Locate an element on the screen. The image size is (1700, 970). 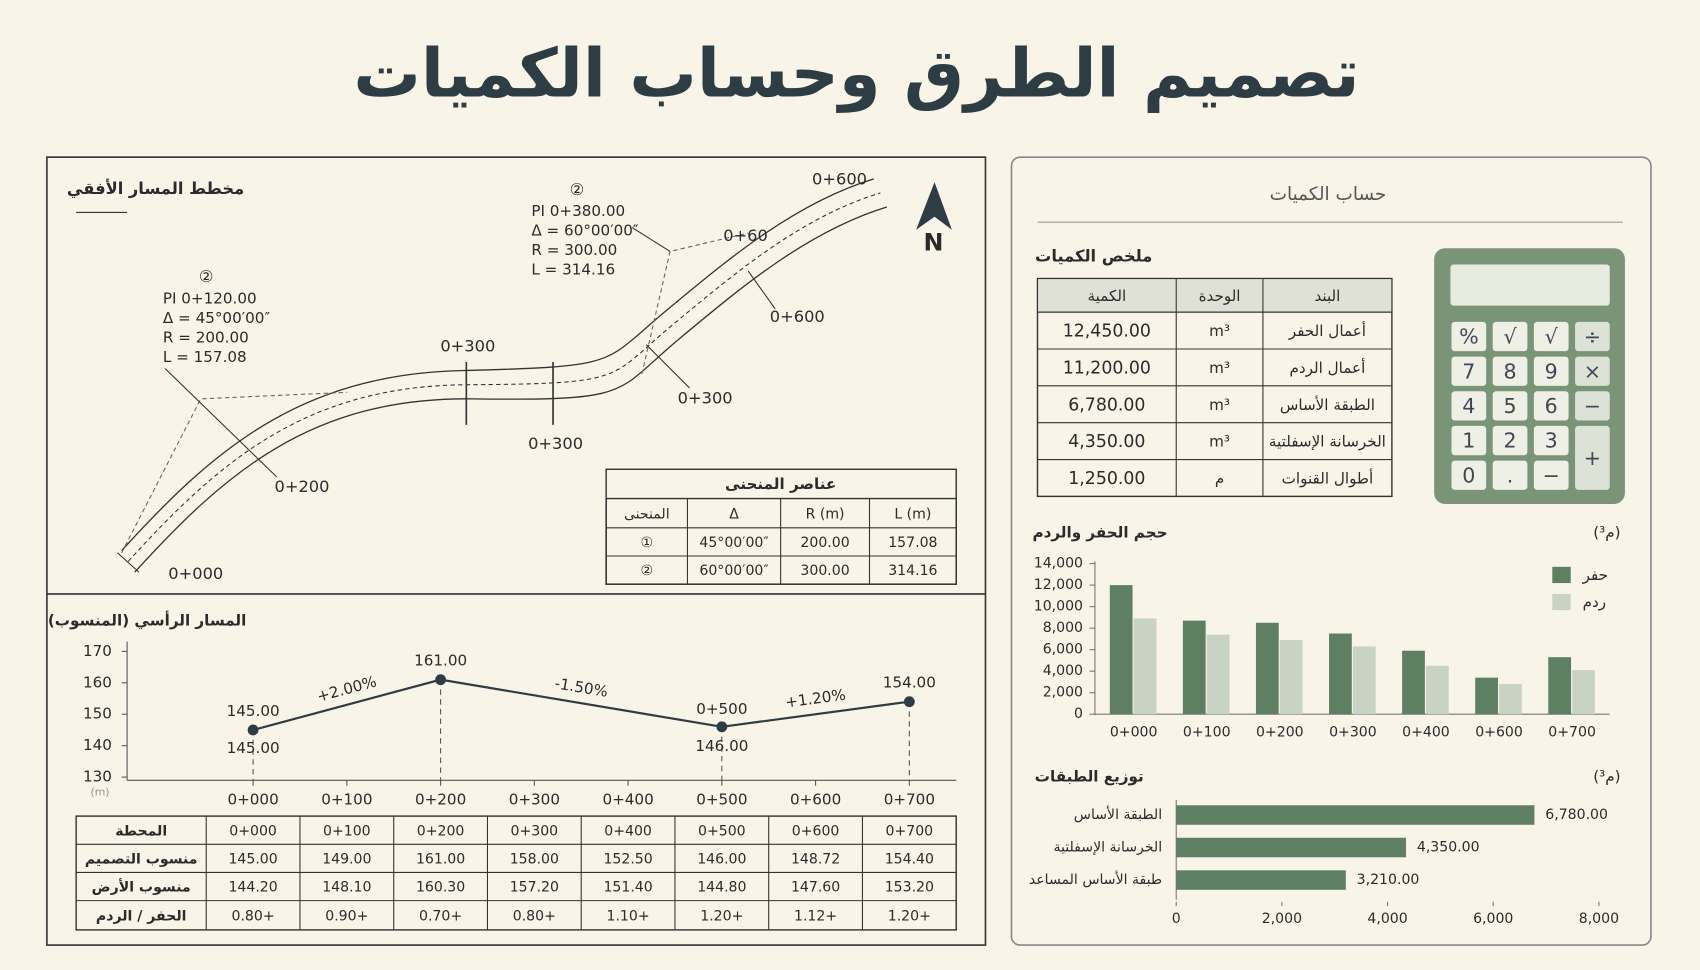
table-cell: +1.20 is located at coordinates (721, 916).